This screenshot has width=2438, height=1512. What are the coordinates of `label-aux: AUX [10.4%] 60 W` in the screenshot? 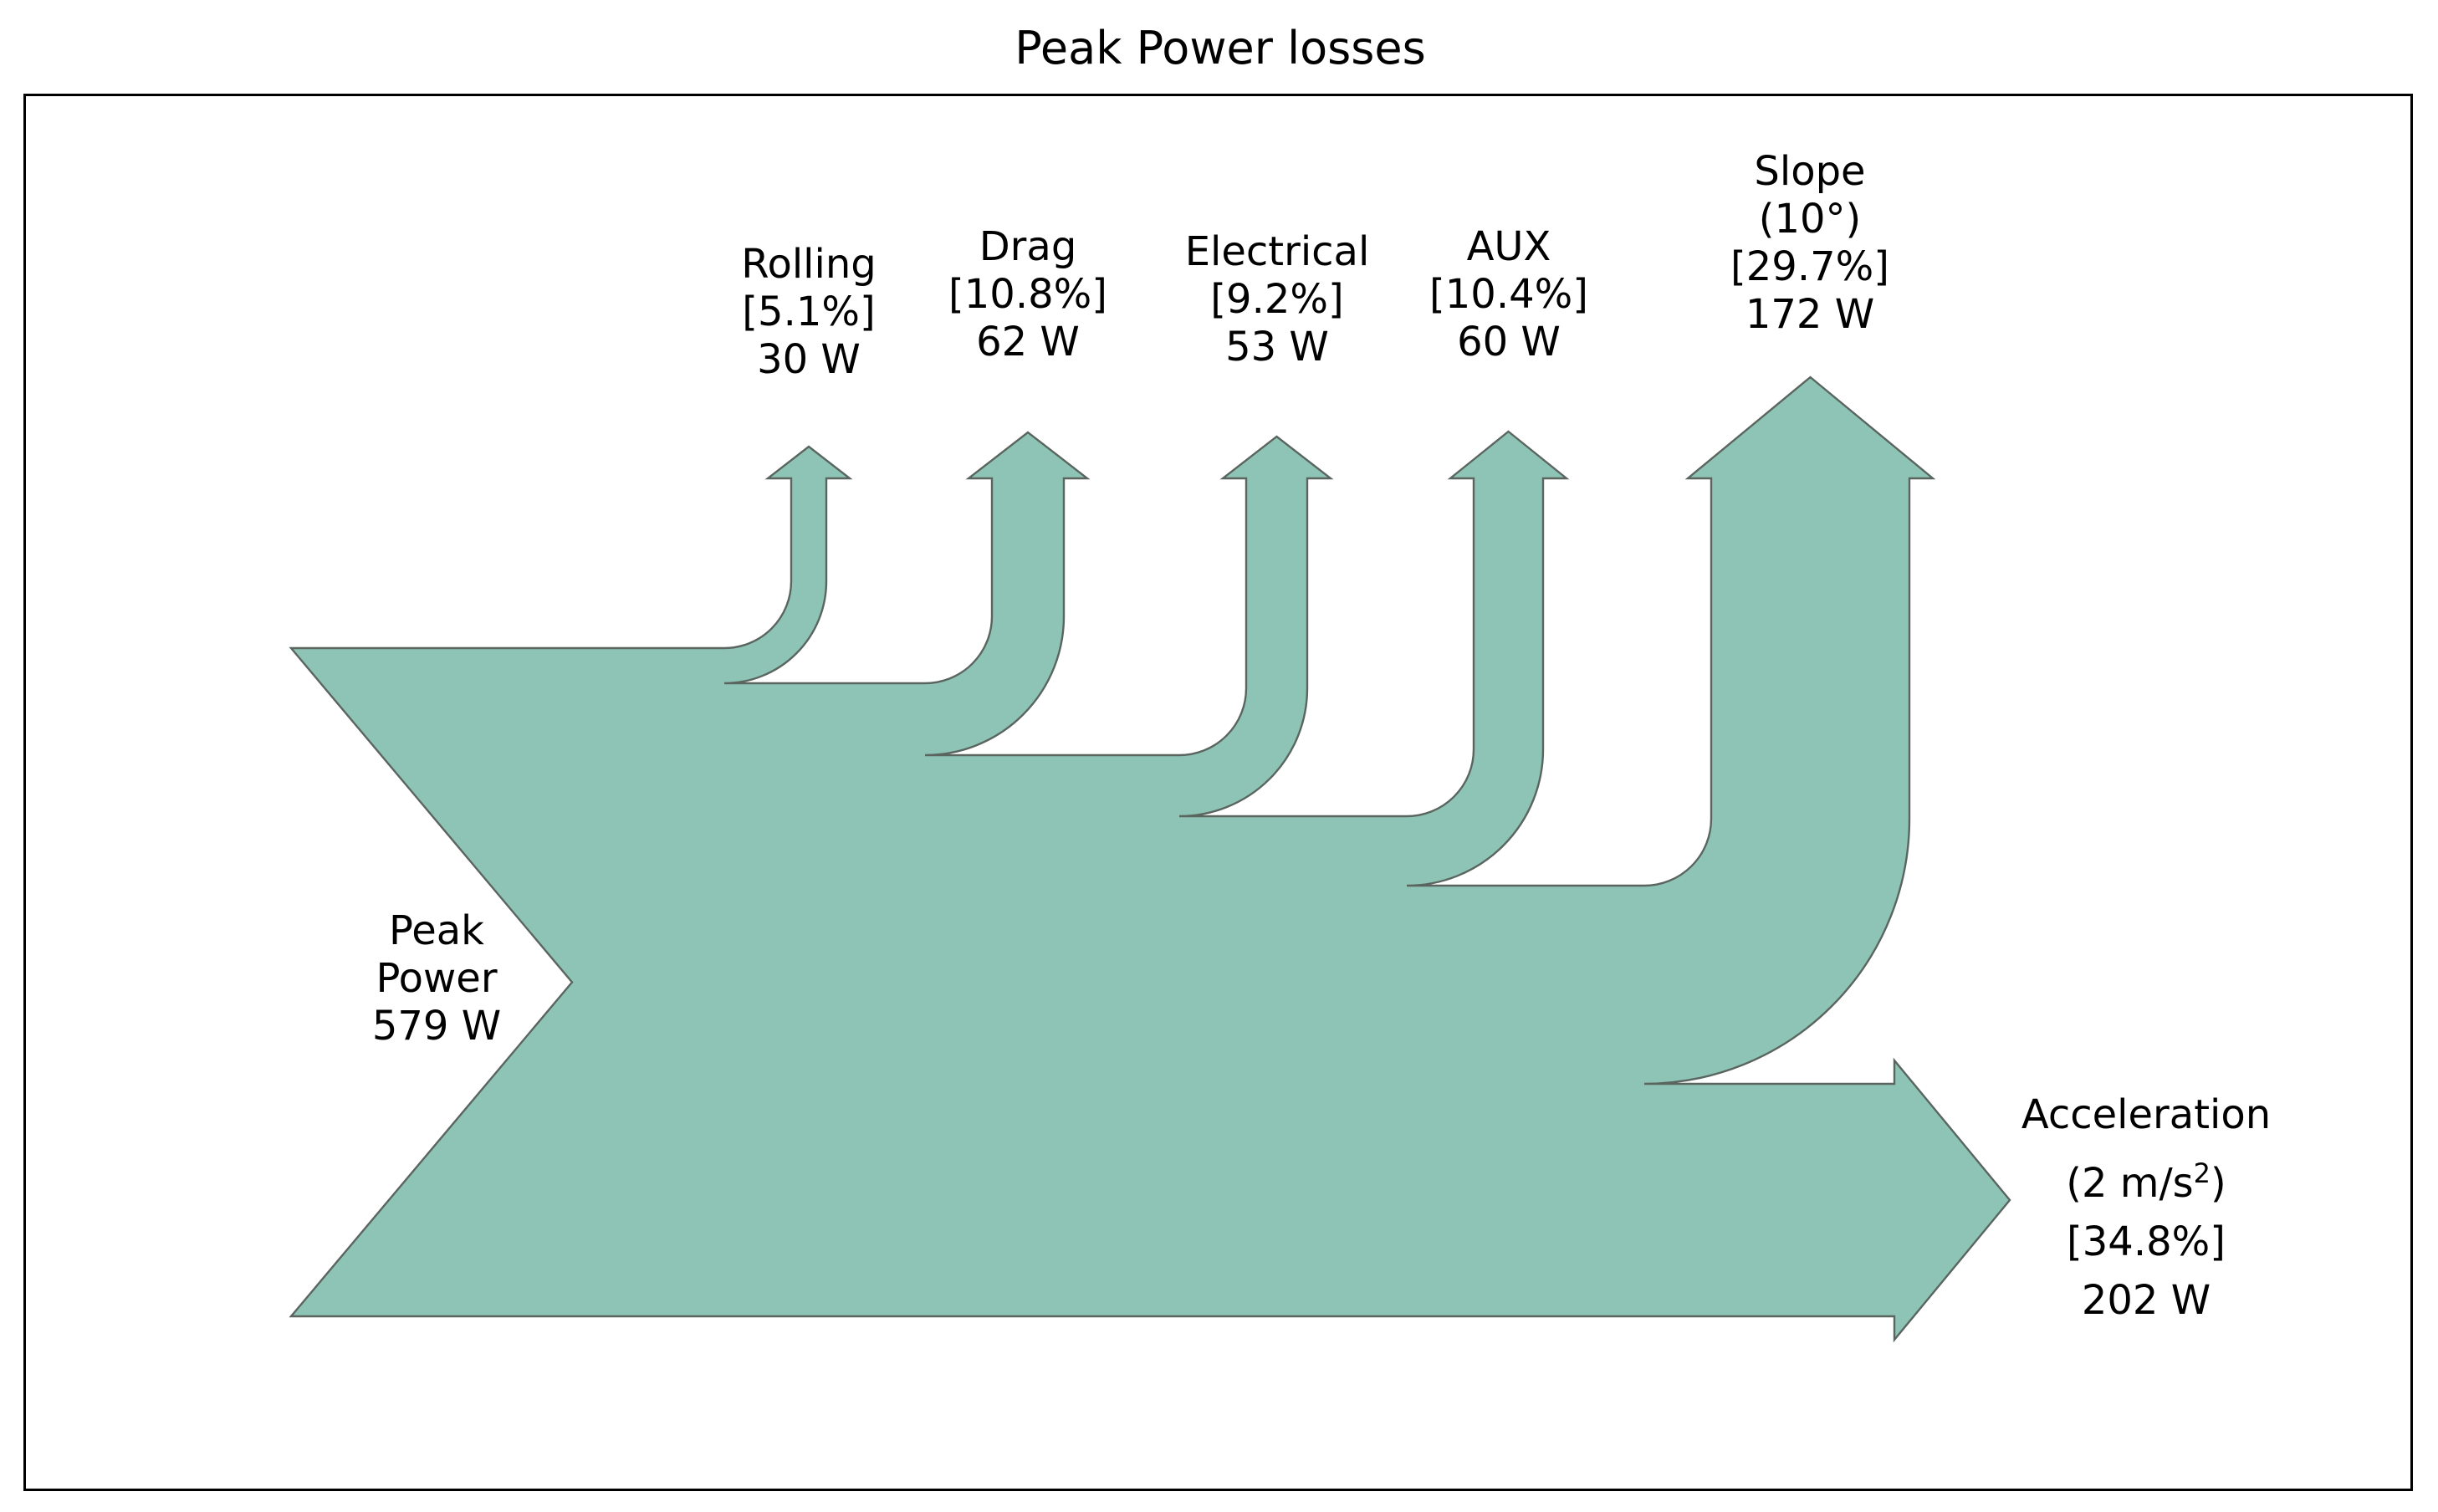 It's located at (1508, 294).